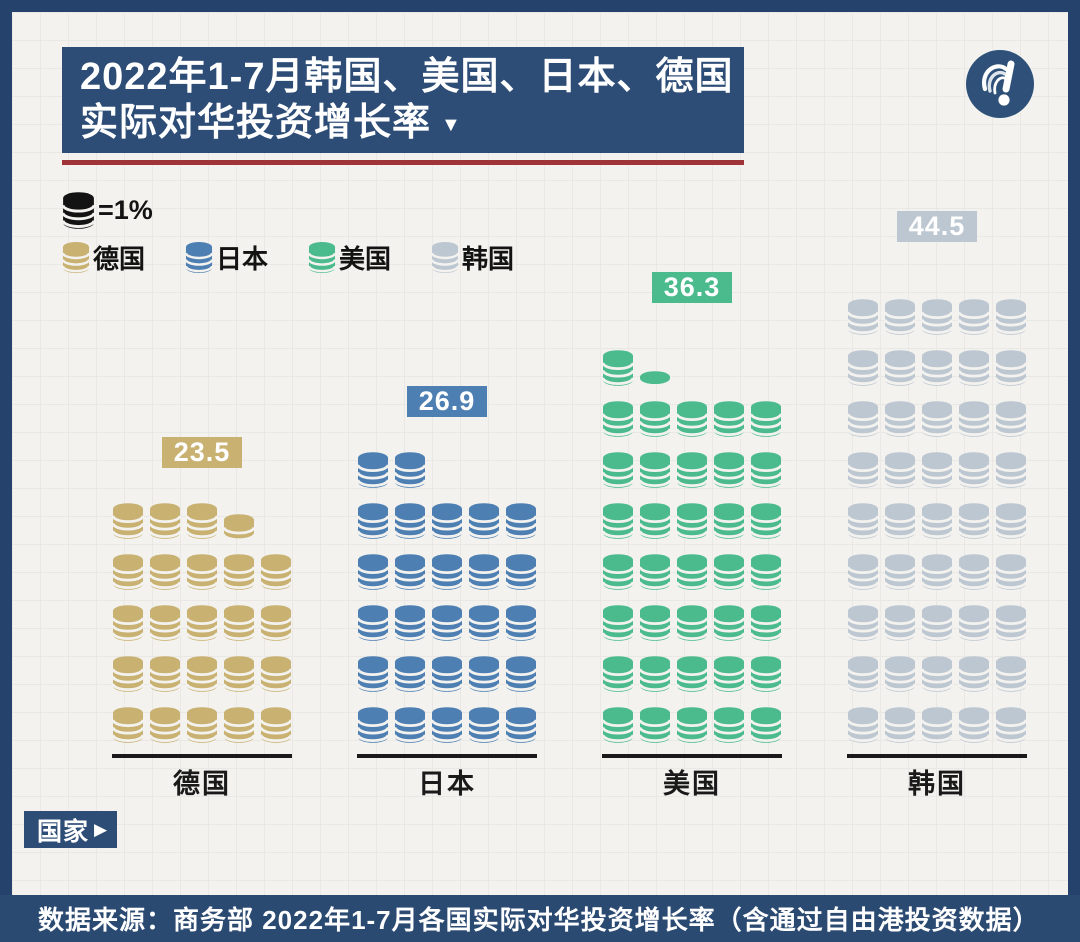 This screenshot has height=942, width=1080. I want to click on legend-item-label: 韩国, so click(488, 259).